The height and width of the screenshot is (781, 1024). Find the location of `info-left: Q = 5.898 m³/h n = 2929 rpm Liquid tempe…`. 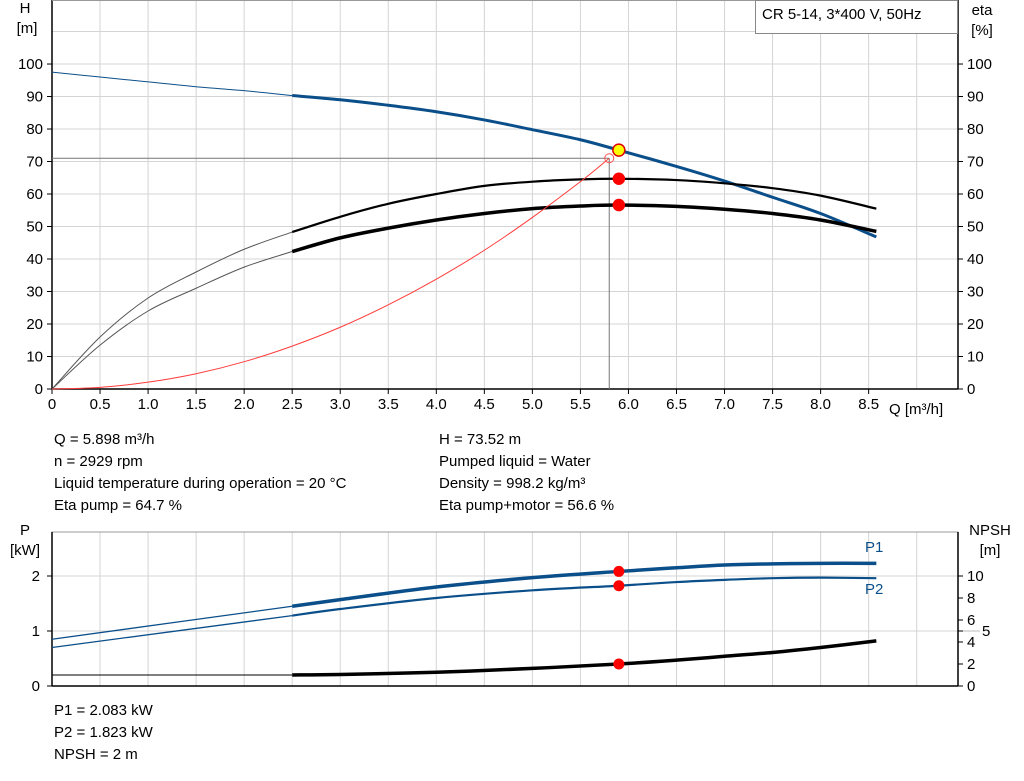

info-left: Q = 5.898 m³/h n = 2929 rpm Liquid tempe… is located at coordinates (200, 473).